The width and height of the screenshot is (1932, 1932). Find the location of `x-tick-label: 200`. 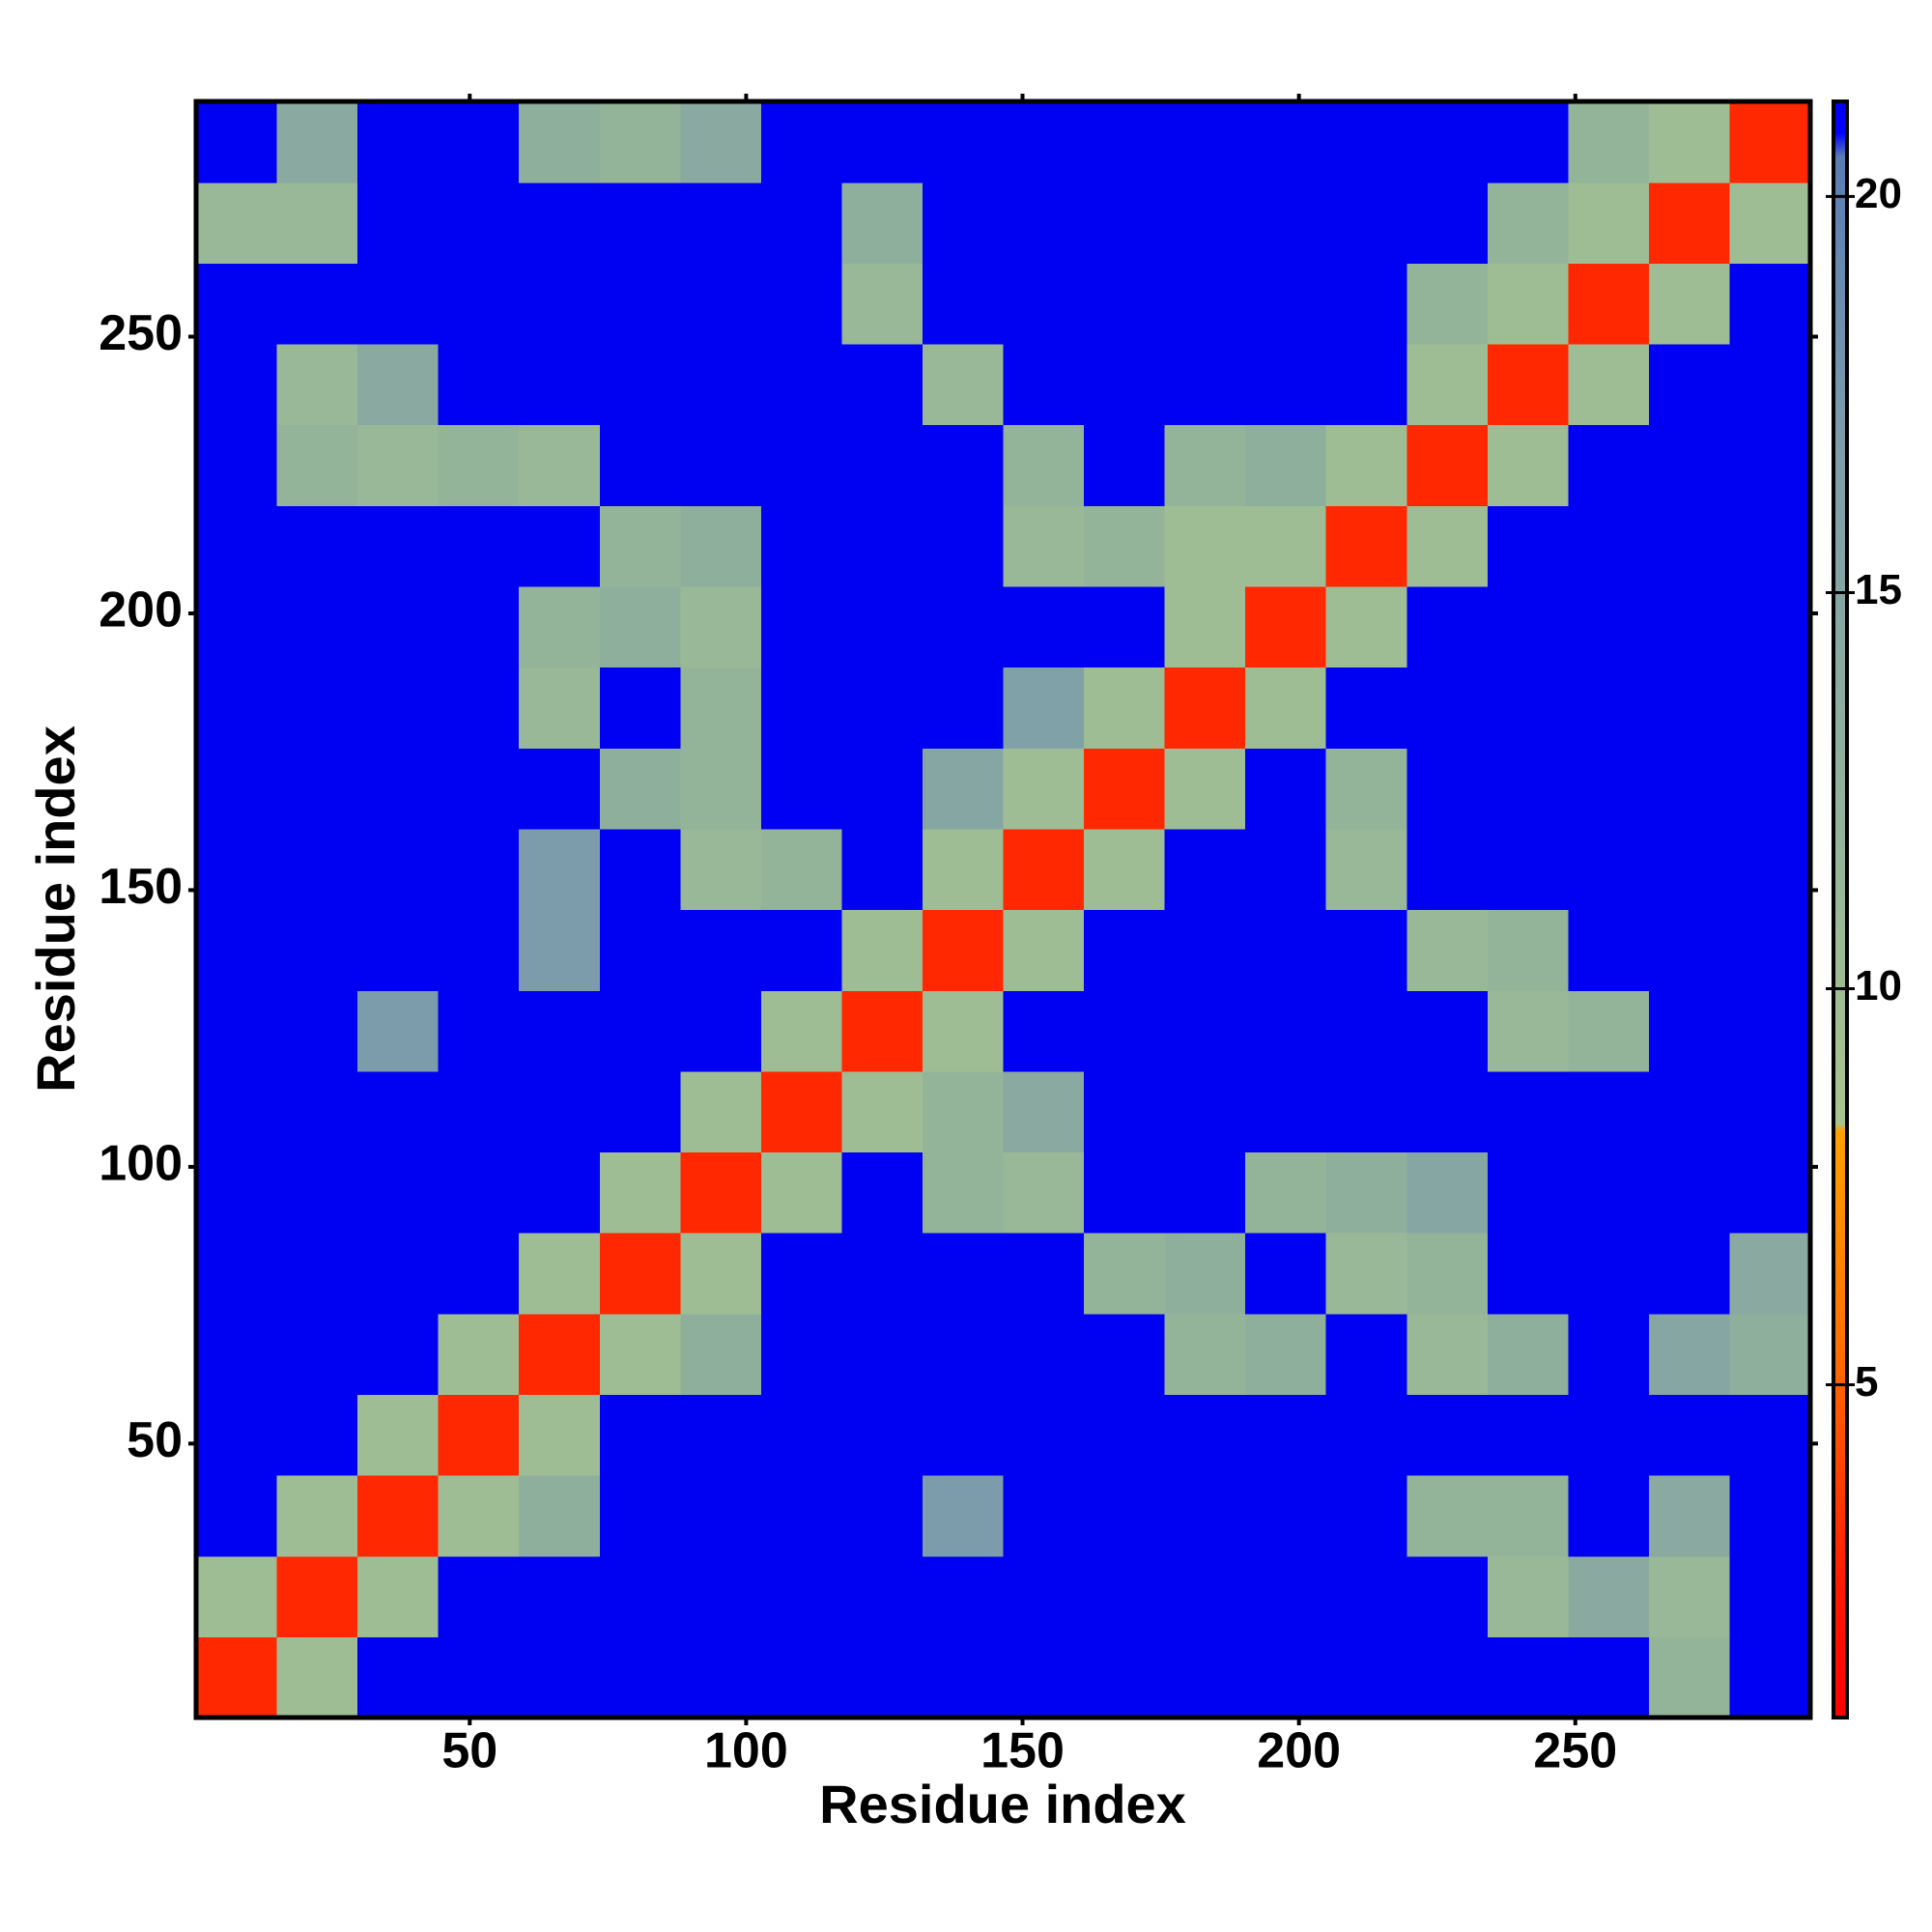

x-tick-label: 200 is located at coordinates (1299, 1751).